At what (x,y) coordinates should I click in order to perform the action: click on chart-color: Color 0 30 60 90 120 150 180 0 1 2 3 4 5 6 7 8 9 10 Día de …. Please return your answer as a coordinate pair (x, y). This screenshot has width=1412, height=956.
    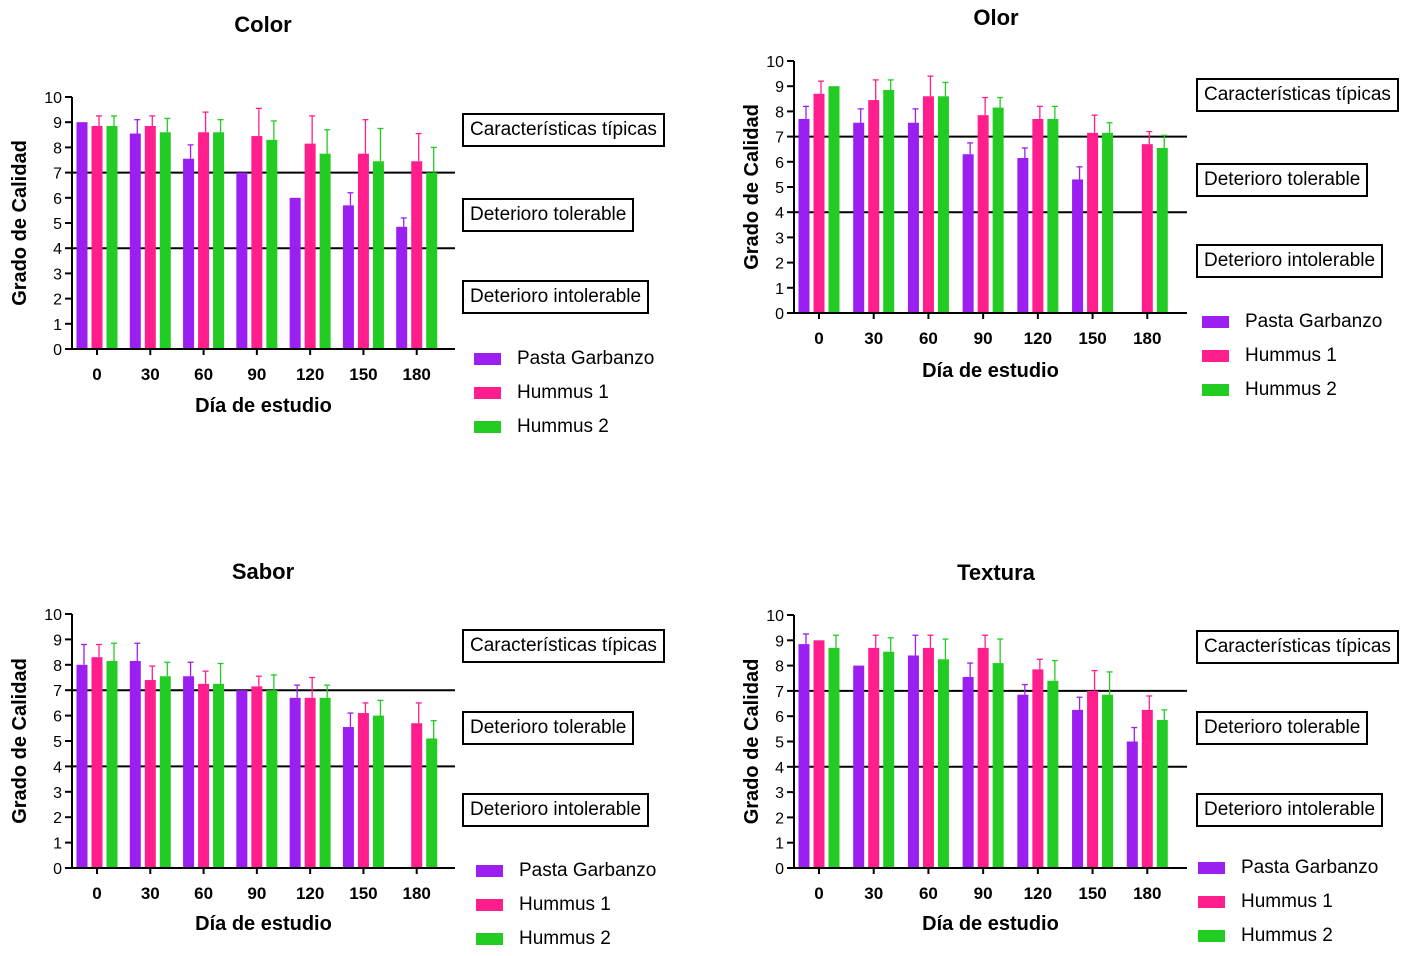
    Looking at the image, I should click on (232, 214).